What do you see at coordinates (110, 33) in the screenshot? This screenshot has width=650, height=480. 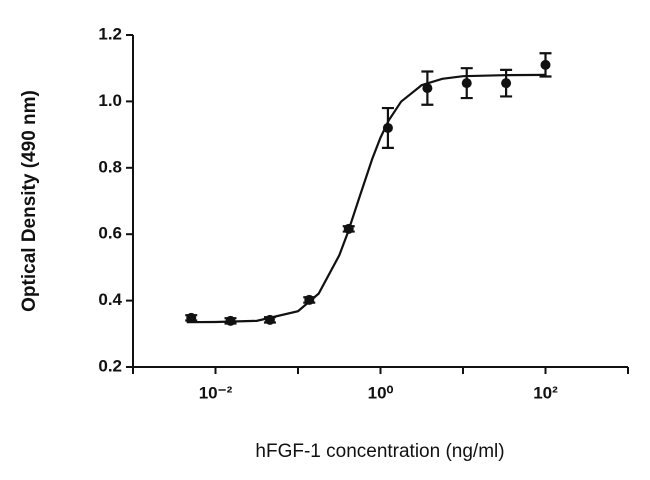 I see `y-tick-label: 1.2` at bounding box center [110, 33].